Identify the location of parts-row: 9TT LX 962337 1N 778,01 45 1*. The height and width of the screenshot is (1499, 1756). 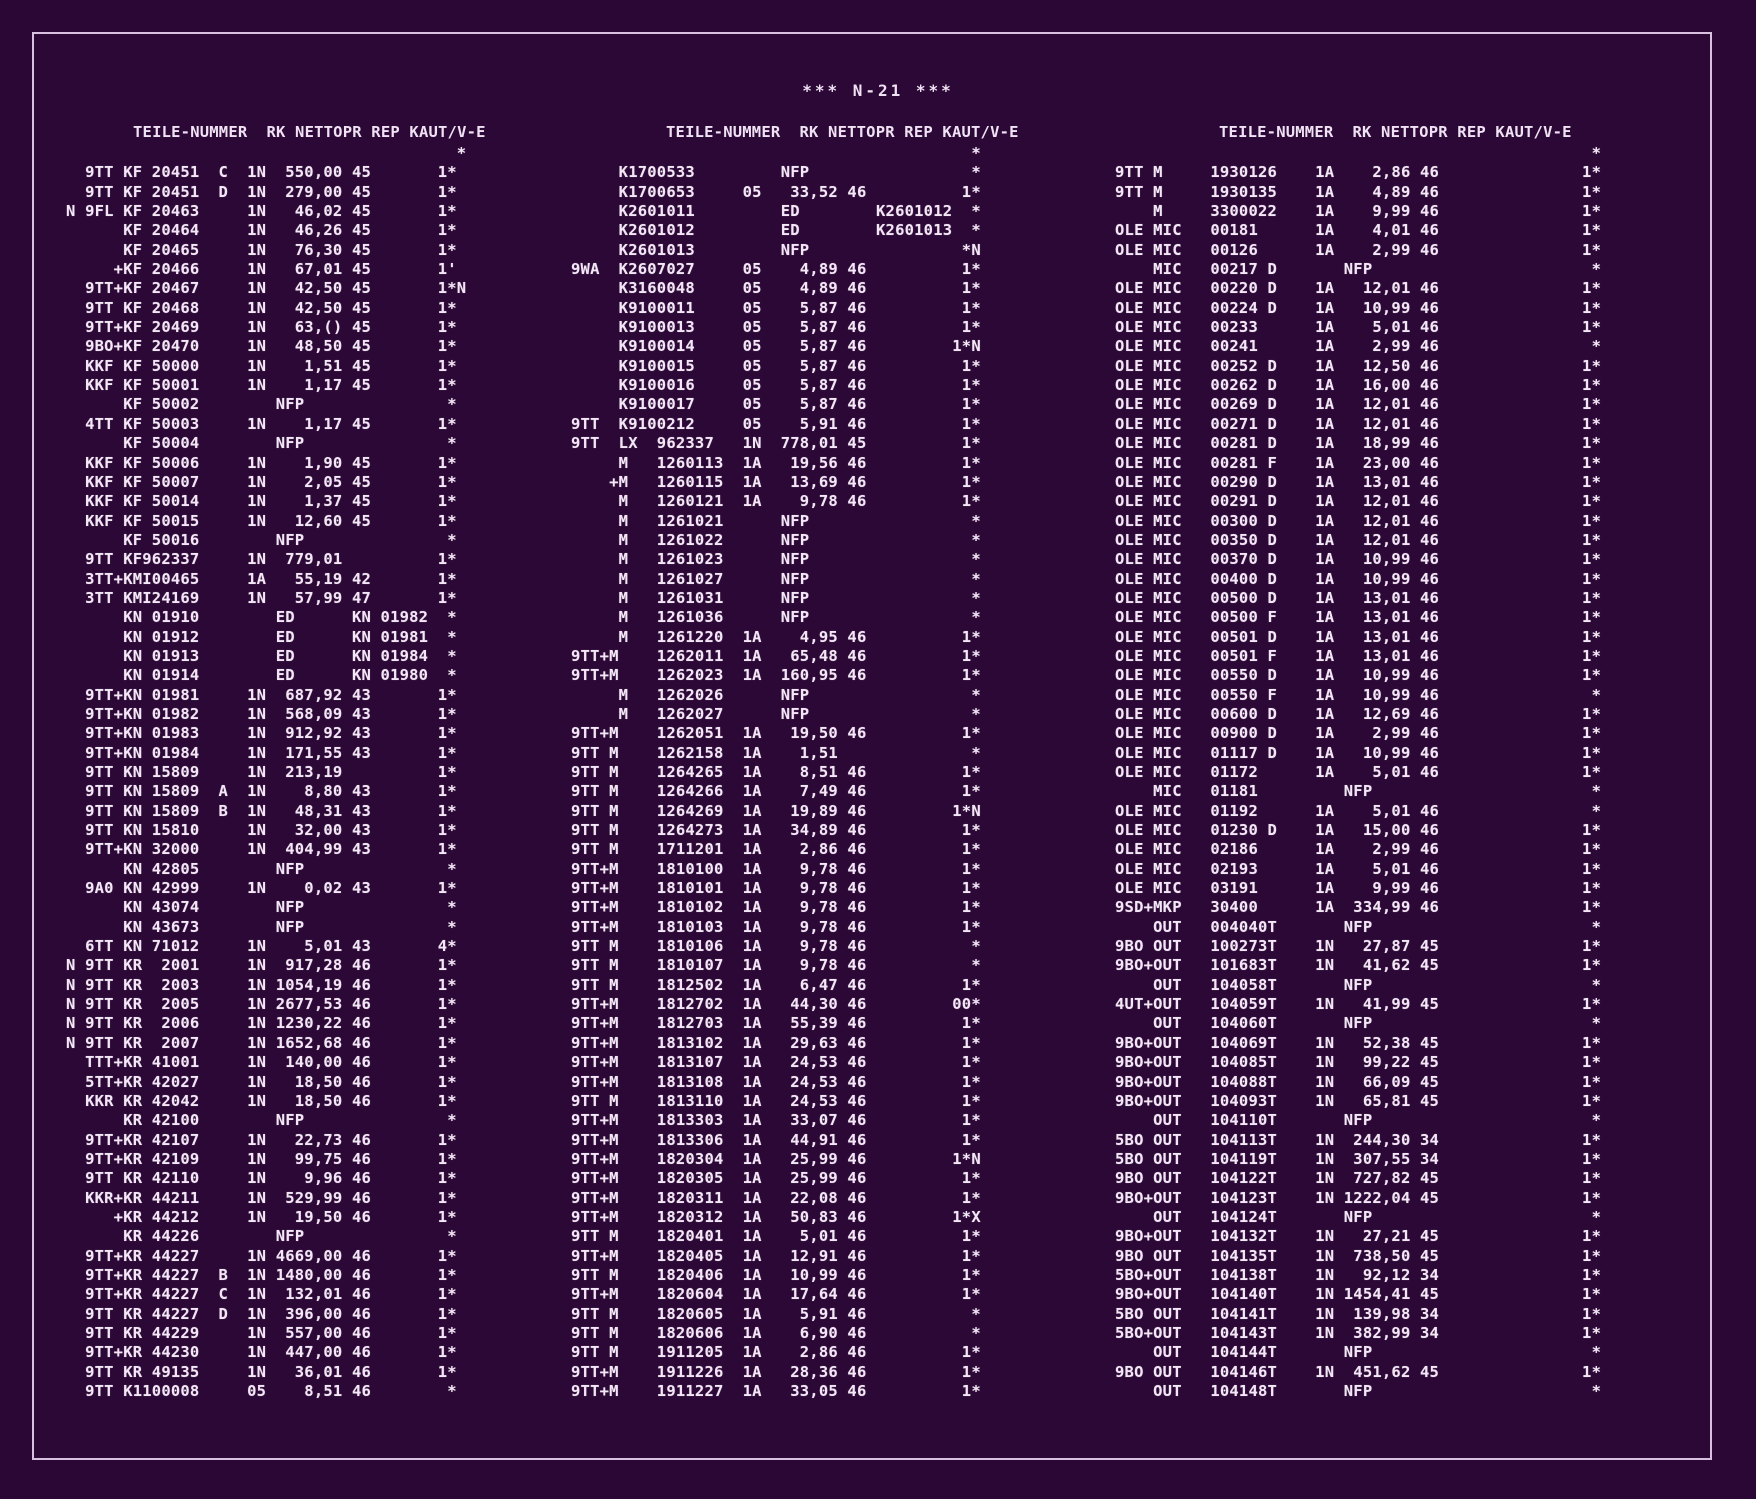
(776, 443).